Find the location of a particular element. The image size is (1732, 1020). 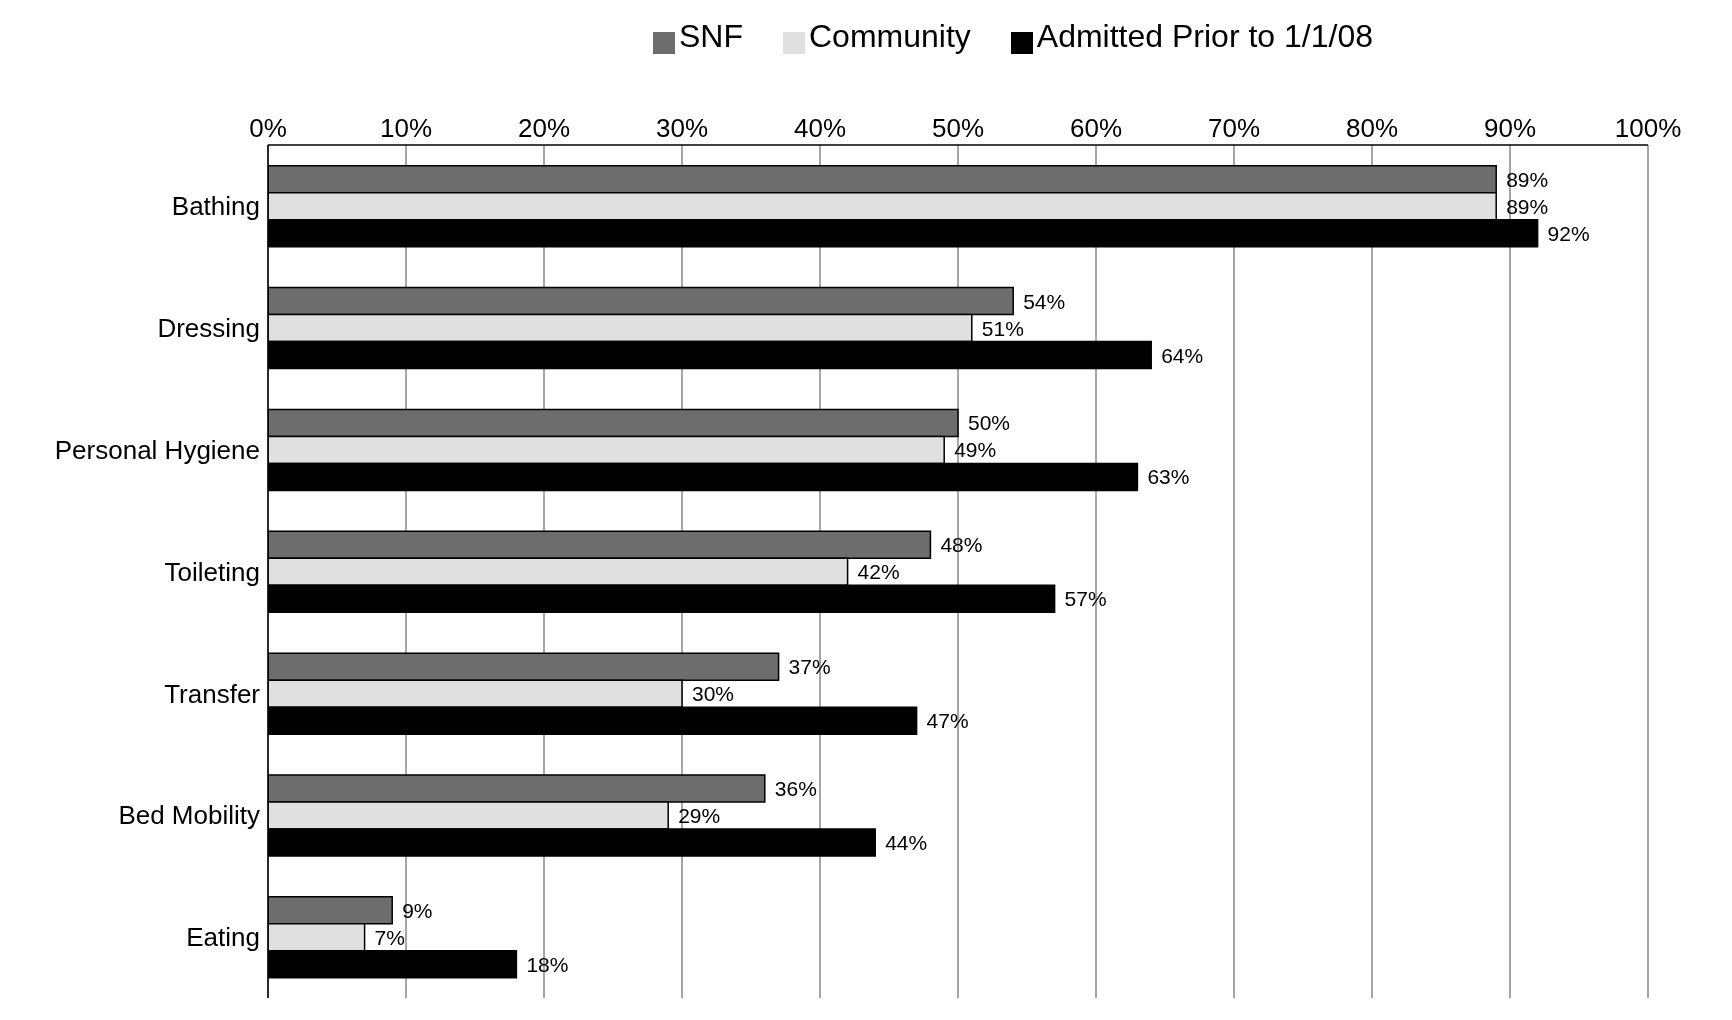

data-label: 29% is located at coordinates (699, 815).